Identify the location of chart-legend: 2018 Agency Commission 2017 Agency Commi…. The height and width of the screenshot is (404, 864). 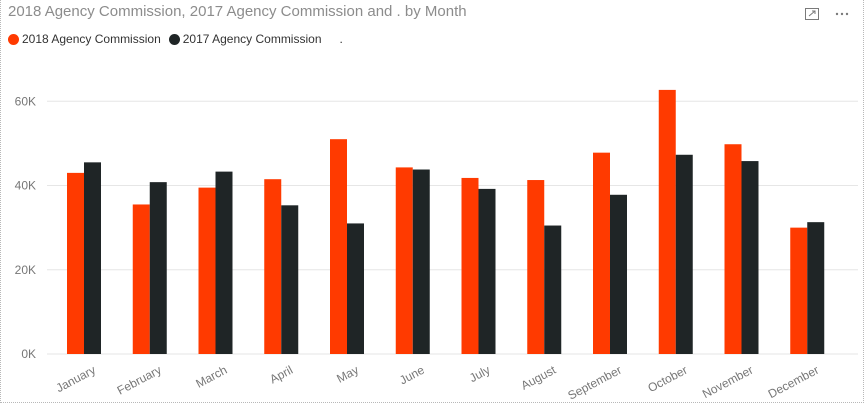
(179, 39).